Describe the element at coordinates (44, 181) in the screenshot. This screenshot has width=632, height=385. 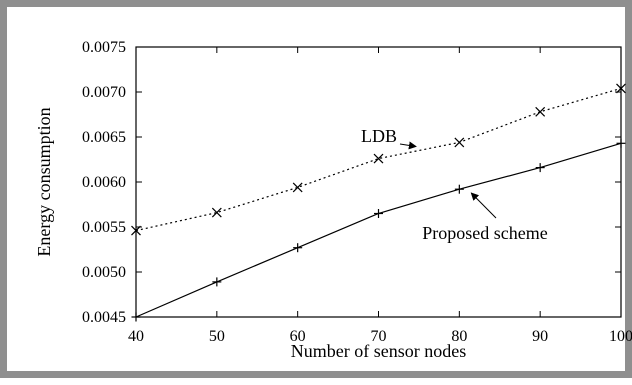
I see `y-axis-title: Energy consumption` at that location.